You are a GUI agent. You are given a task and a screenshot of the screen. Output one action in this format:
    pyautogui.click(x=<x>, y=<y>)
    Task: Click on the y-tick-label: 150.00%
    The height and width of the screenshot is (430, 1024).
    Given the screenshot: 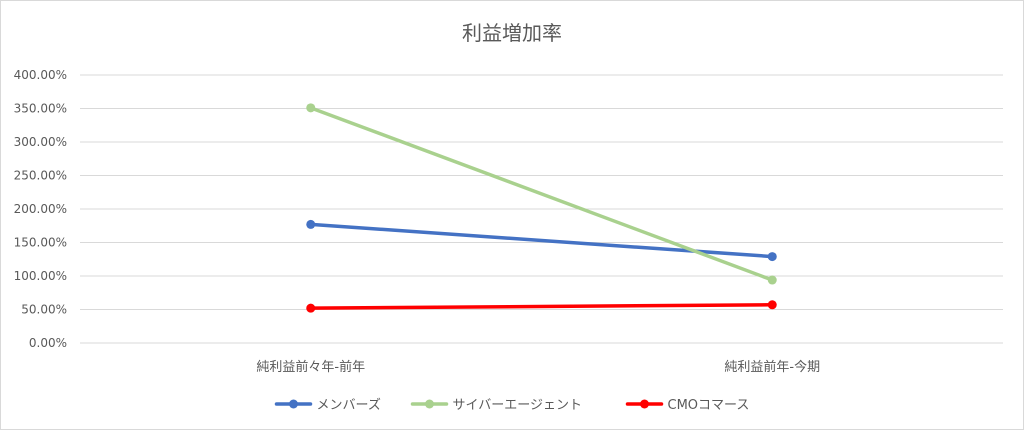 What is the action you would take?
    pyautogui.click(x=40, y=243)
    